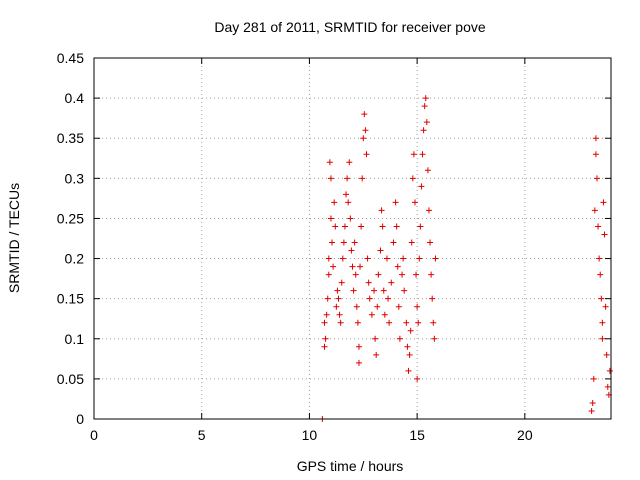  I want to click on x-tick-label: 0, so click(94, 435).